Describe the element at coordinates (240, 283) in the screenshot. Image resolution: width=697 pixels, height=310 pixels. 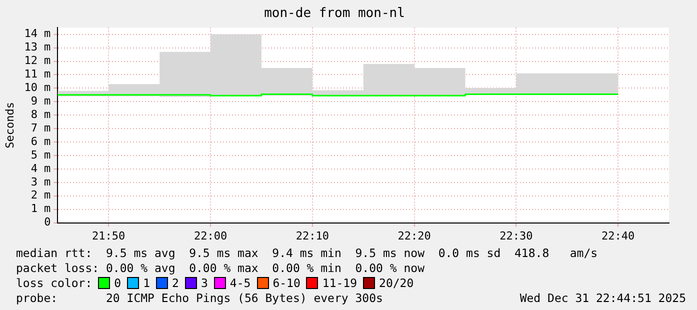
I see `text: 4-5` at that location.